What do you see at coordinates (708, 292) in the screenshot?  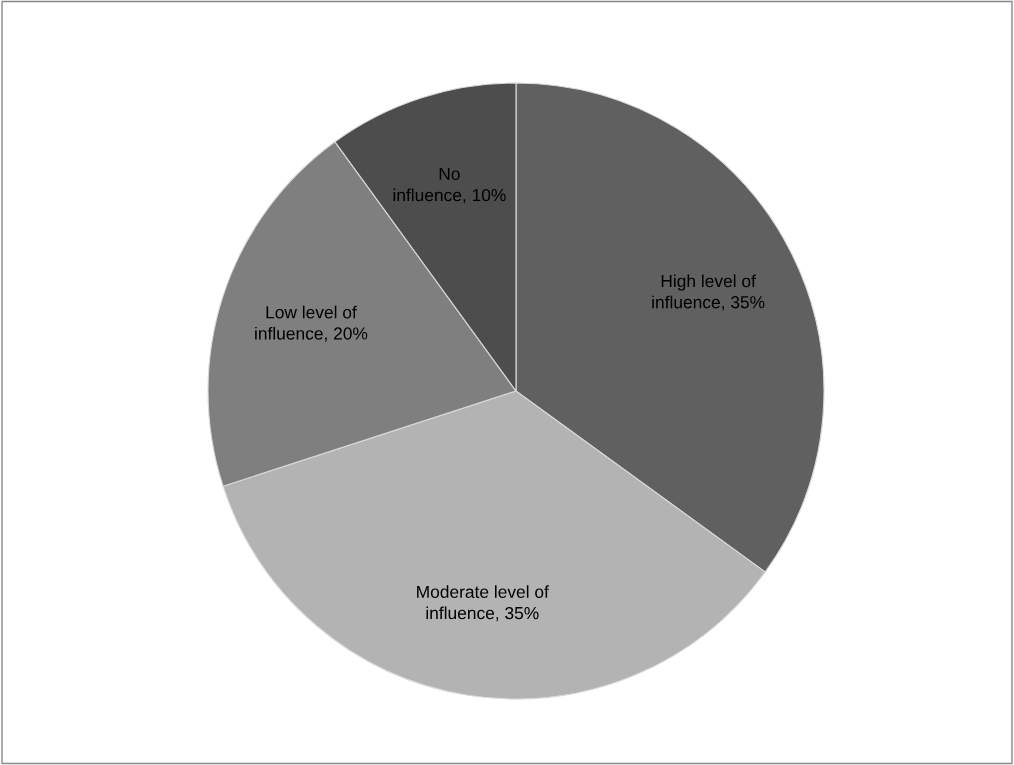 I see `slice-label: High level of influence, 35%` at bounding box center [708, 292].